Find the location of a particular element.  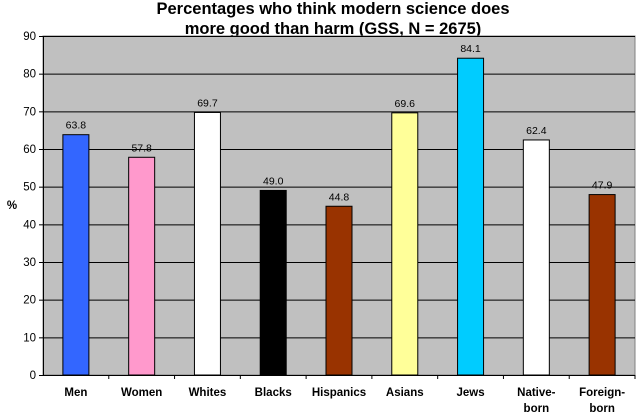

y-tick-label: 50 is located at coordinates (29, 188).